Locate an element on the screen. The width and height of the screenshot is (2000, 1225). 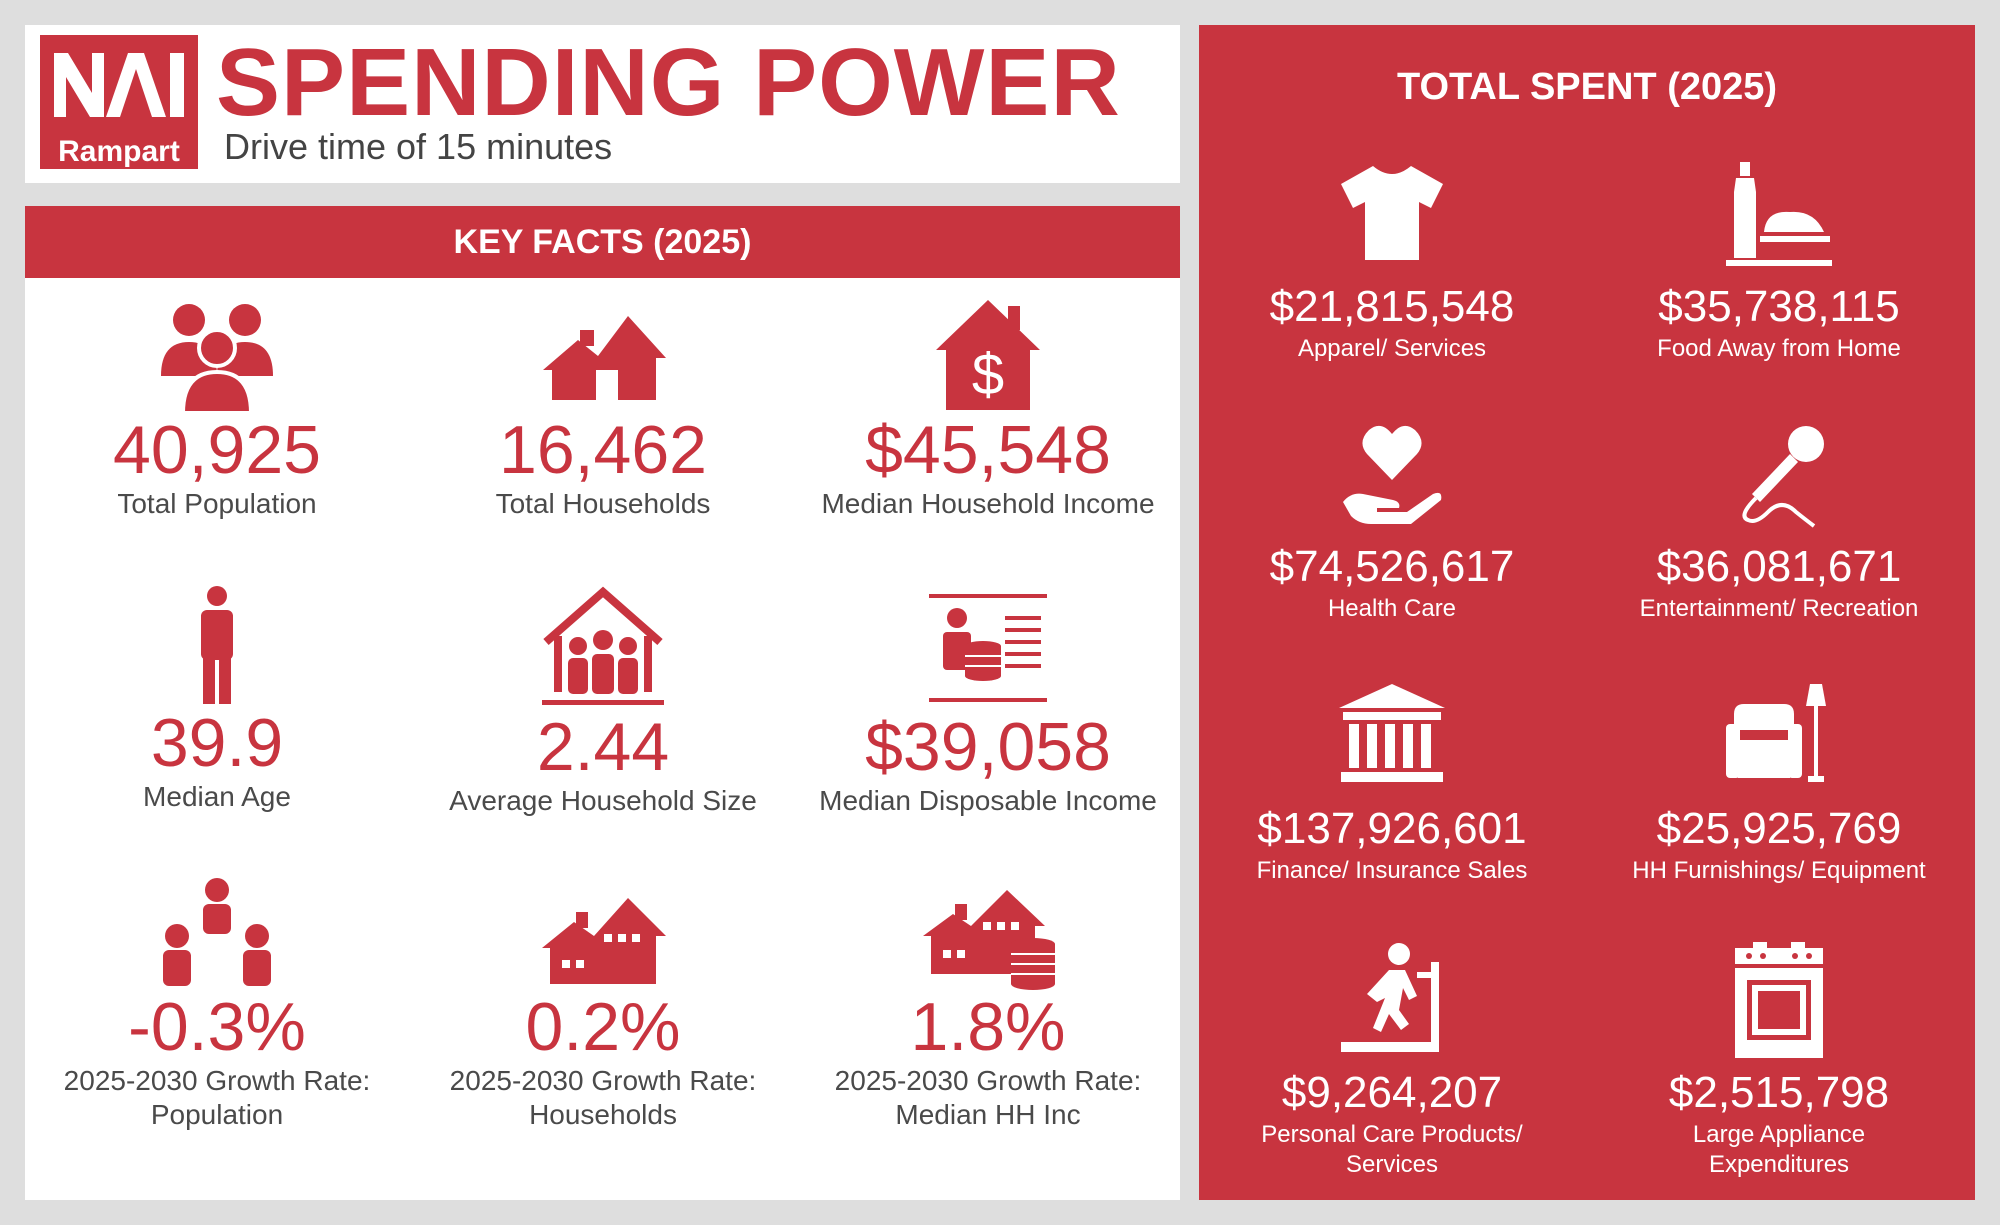
fact-total-households: 16,462 Total Households is located at coordinates (603, 409).